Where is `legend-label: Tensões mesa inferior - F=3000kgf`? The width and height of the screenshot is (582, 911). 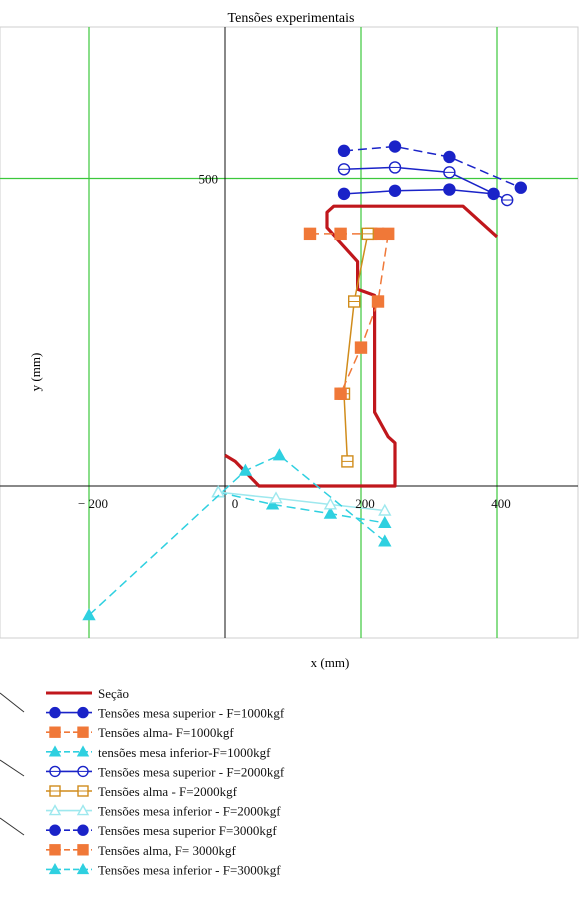
legend-label: Tensões mesa inferior - F=3000kgf is located at coordinates (189, 869).